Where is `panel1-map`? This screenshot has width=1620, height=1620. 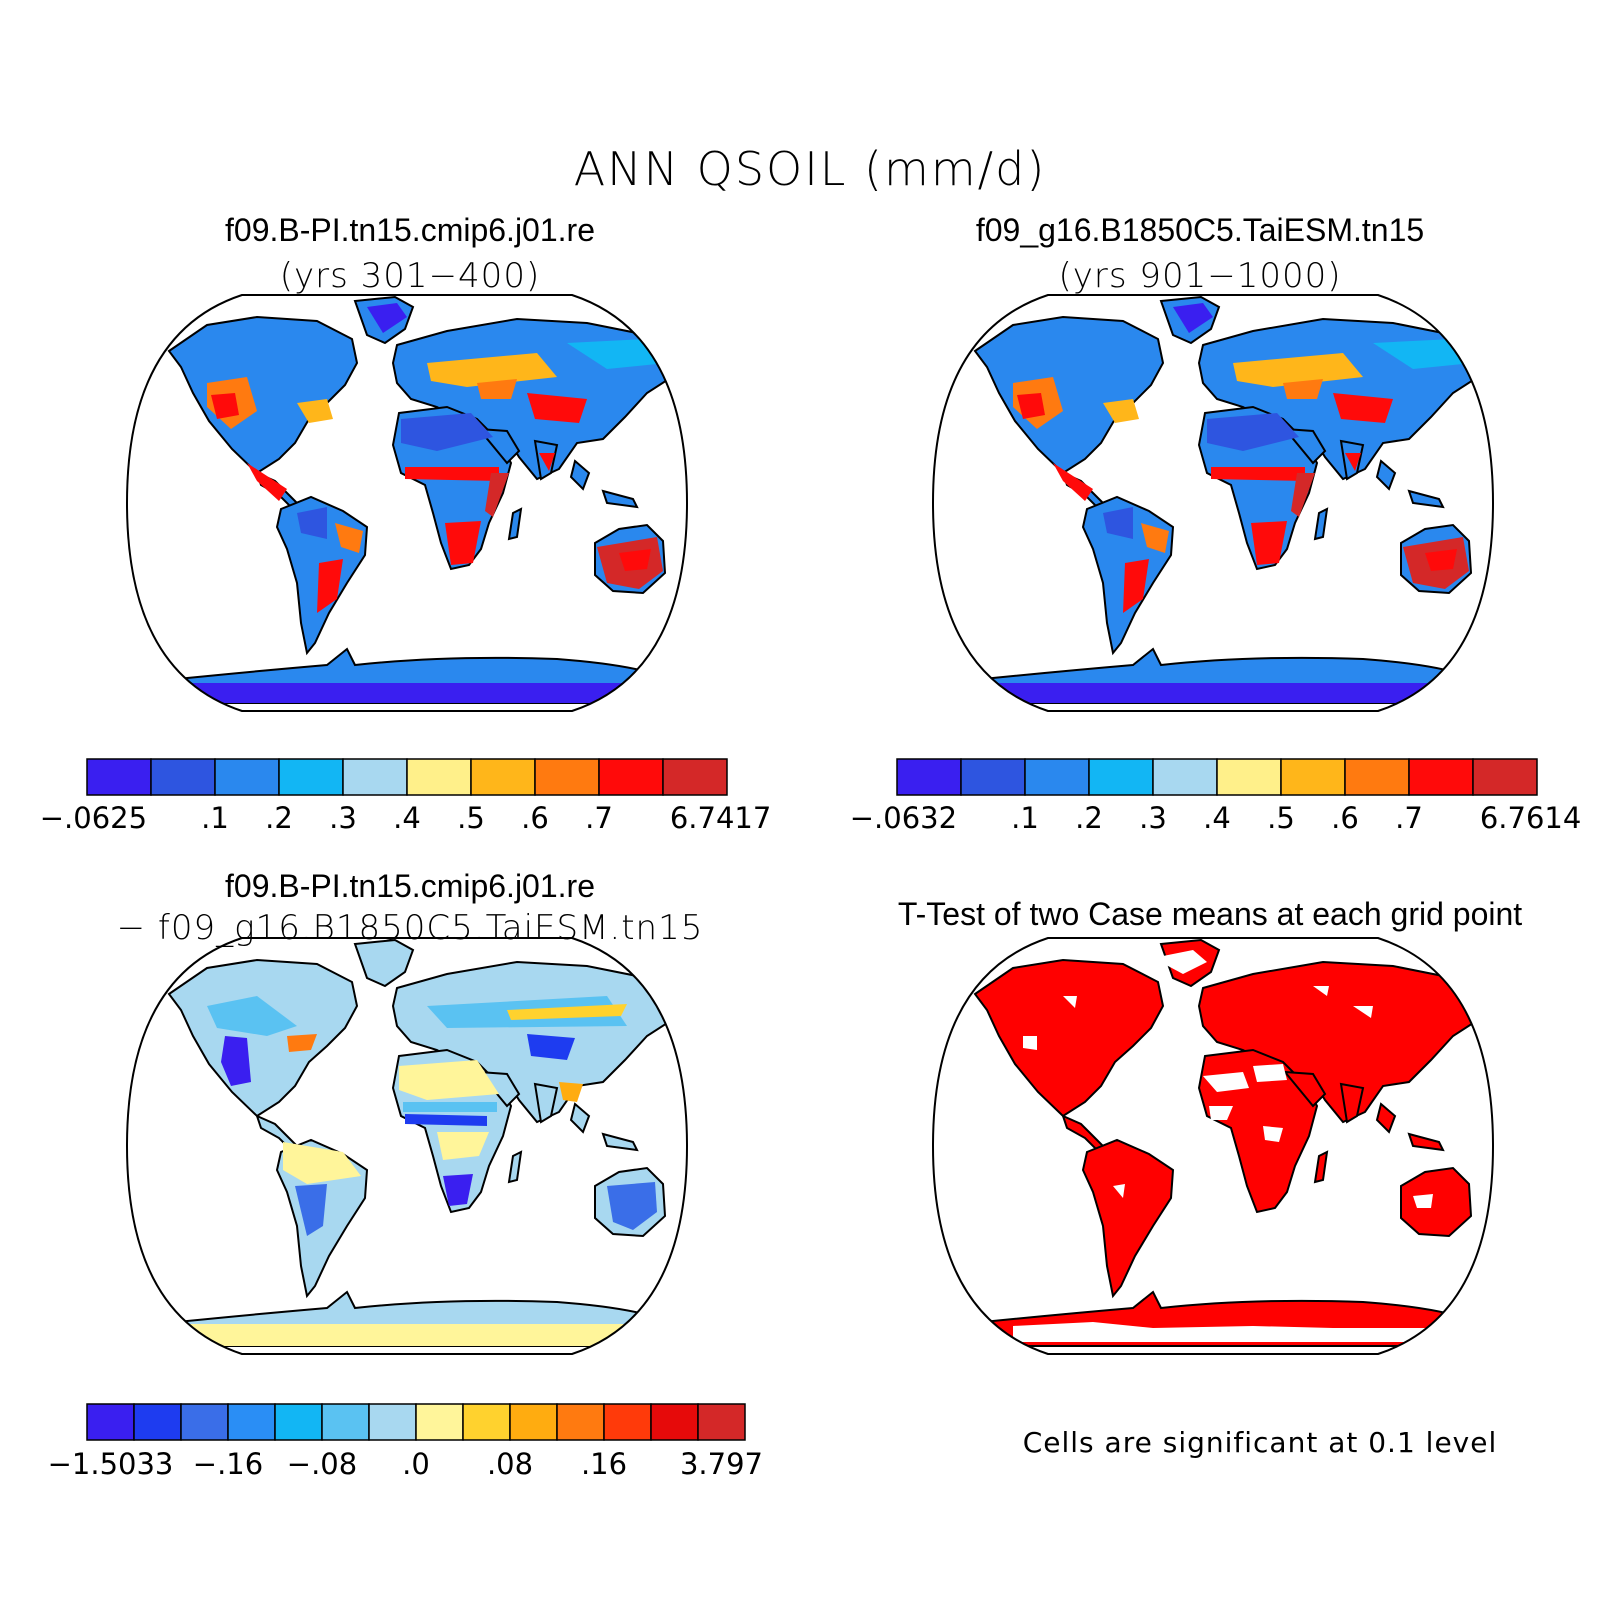
panel1-map is located at coordinates (407, 503).